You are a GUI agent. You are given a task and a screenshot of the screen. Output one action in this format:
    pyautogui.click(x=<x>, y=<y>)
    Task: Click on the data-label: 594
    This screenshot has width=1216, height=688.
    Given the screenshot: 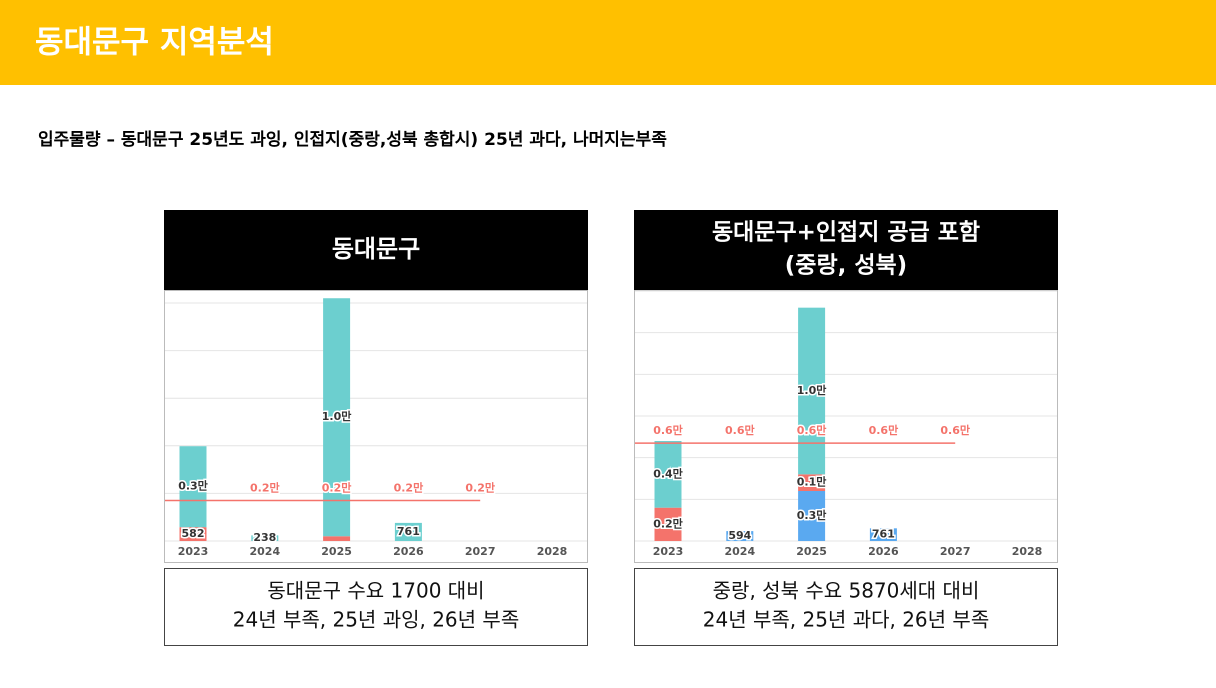 What is the action you would take?
    pyautogui.click(x=739, y=535)
    